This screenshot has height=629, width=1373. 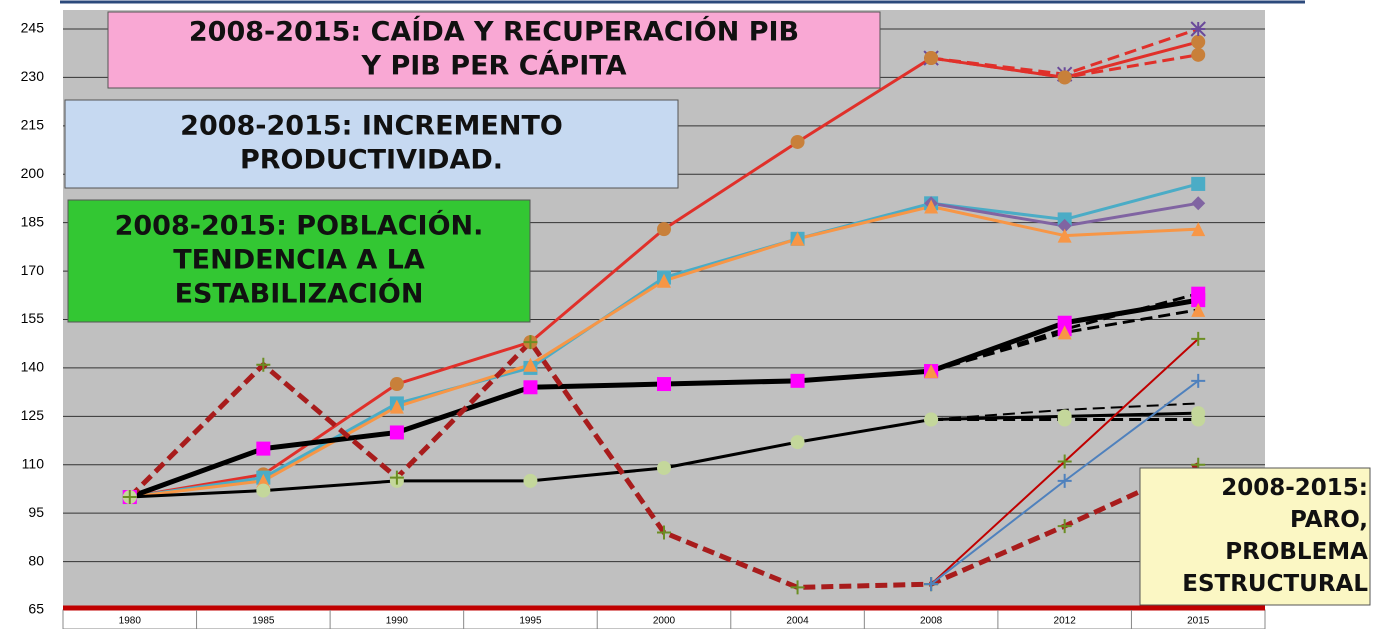 What do you see at coordinates (1329, 520) in the screenshot?
I see `annotation-text: PARO,` at bounding box center [1329, 520].